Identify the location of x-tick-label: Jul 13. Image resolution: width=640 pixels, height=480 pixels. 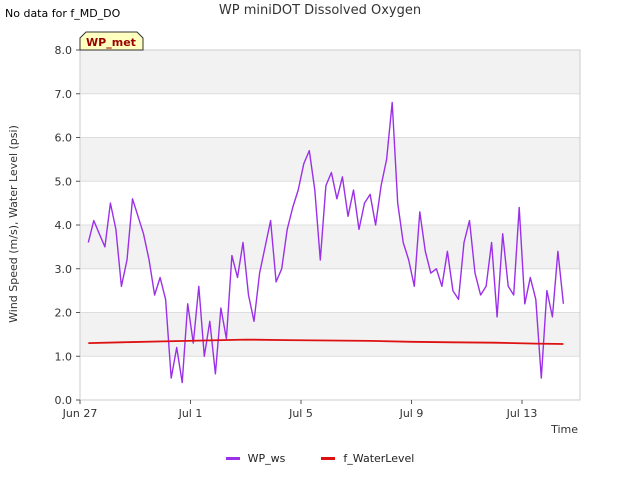
(522, 413).